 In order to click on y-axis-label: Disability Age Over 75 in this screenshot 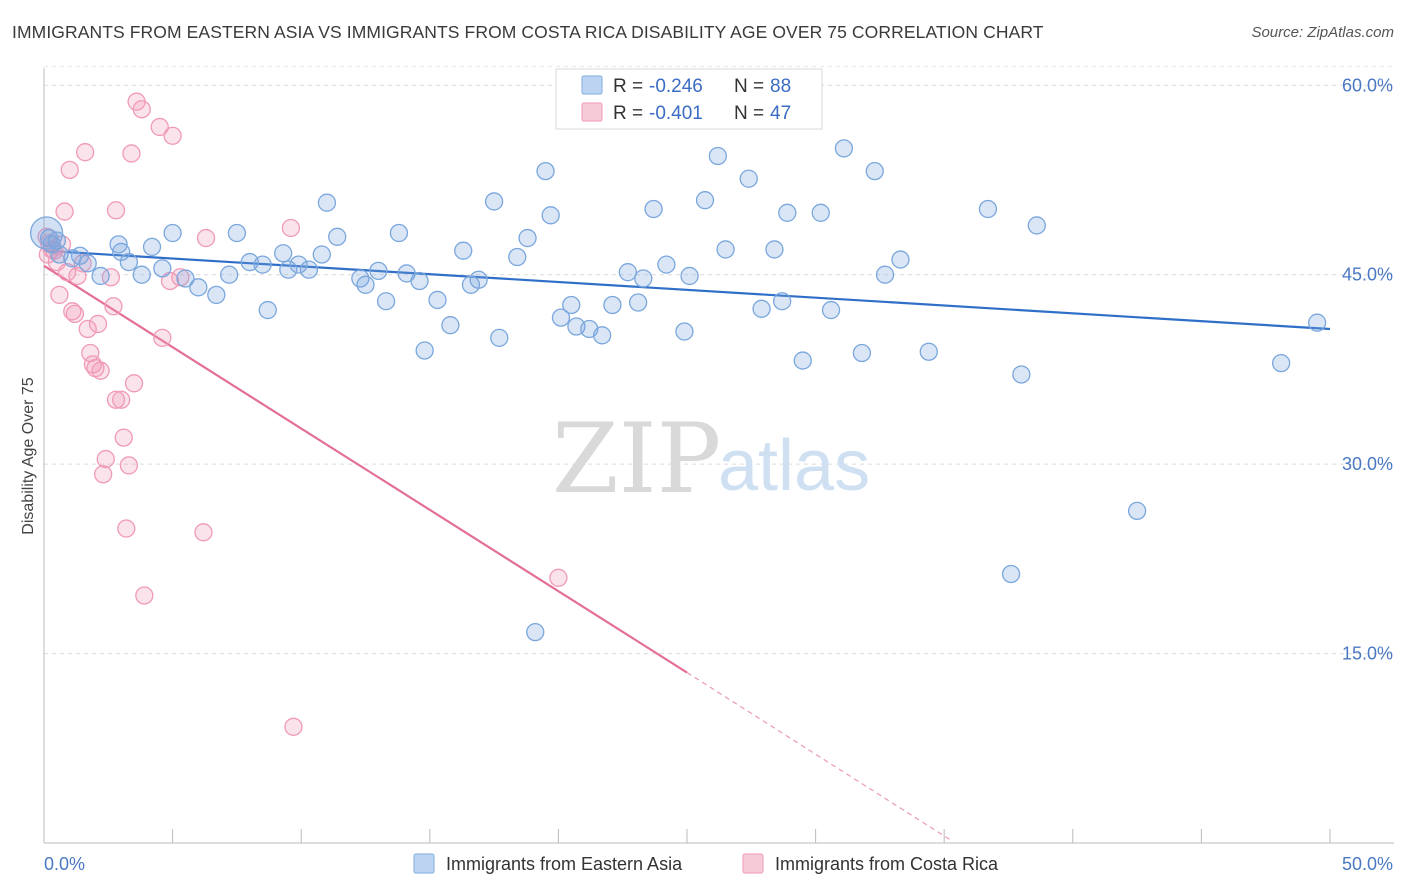, I will do `click(28, 456)`.